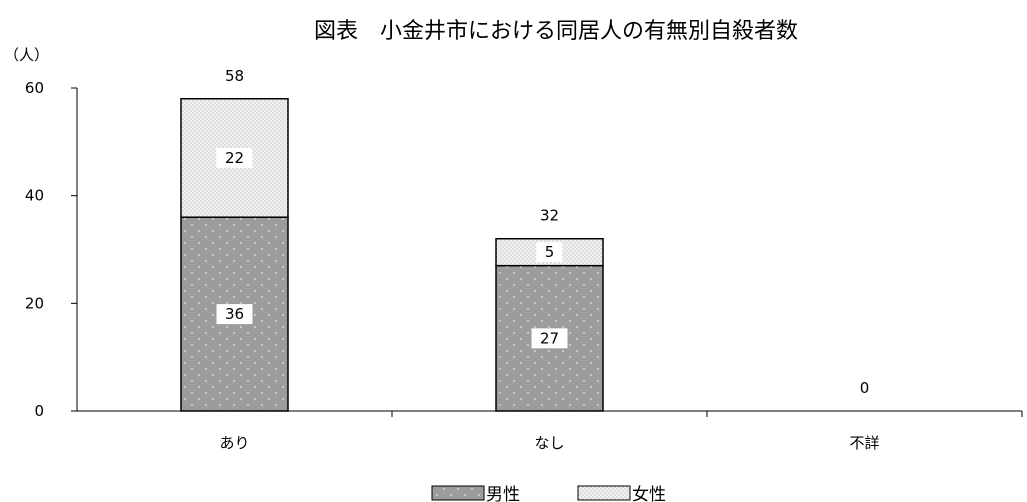 Image resolution: width=1027 pixels, height=502 pixels. What do you see at coordinates (549, 216) in the screenshot?
I see `total-label: 32` at bounding box center [549, 216].